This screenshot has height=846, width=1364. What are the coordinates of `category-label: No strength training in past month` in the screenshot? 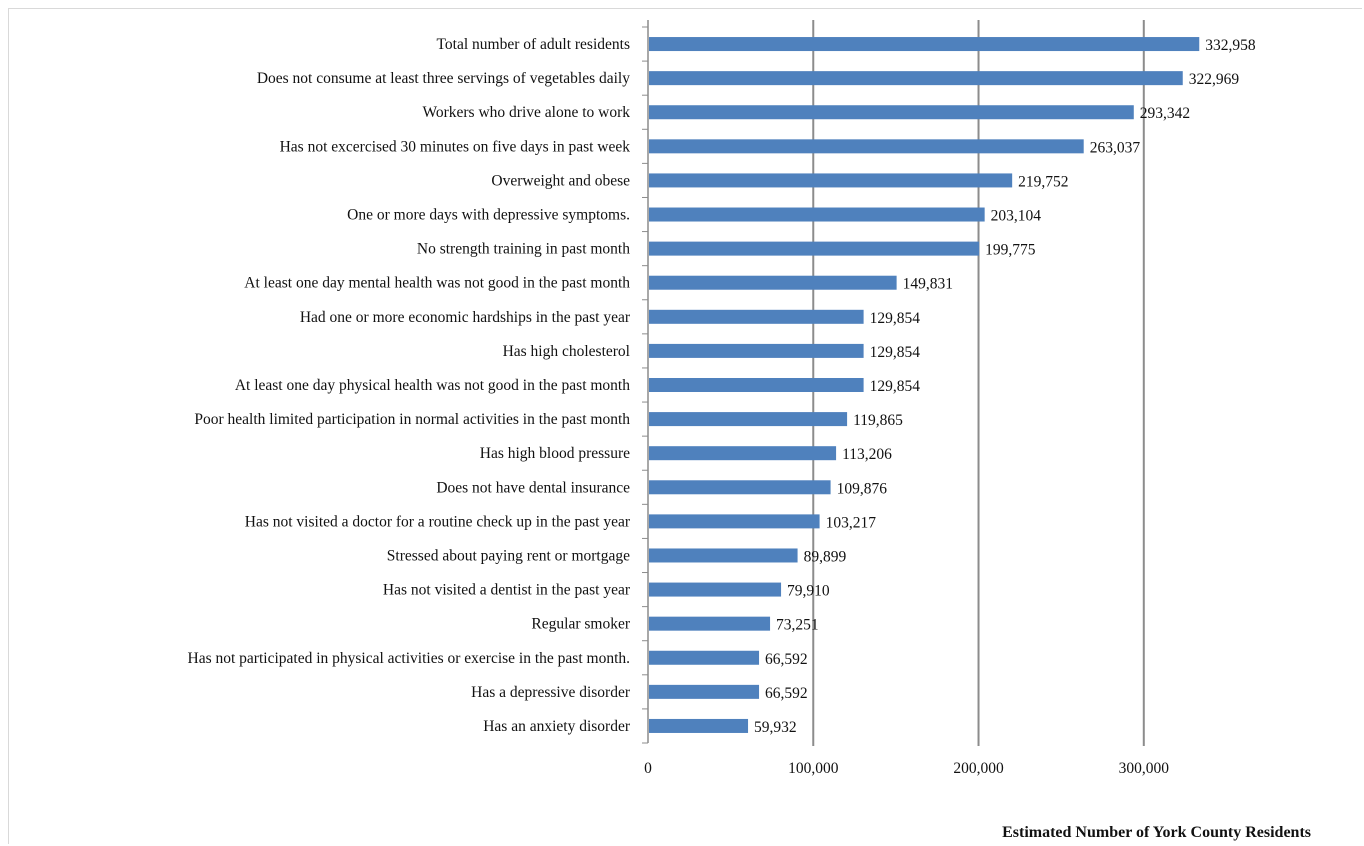 It's located at (523, 249).